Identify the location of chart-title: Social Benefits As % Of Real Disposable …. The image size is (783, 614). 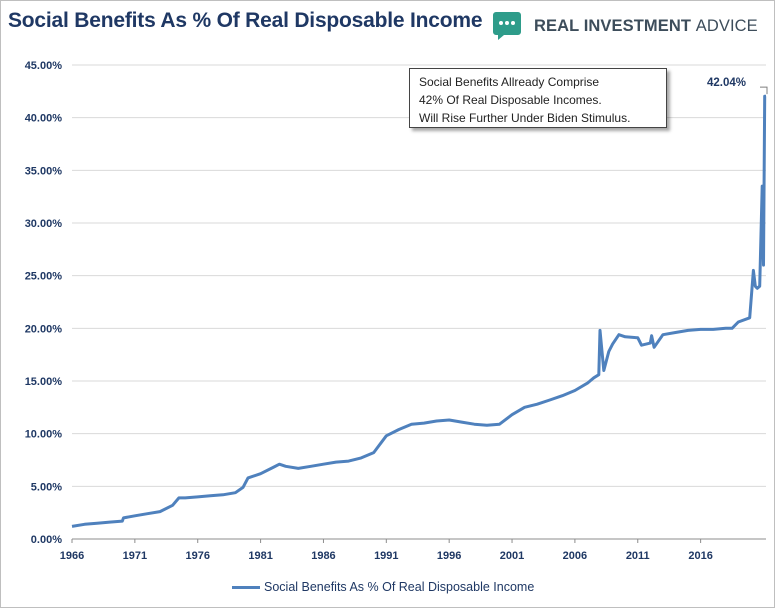
(245, 20).